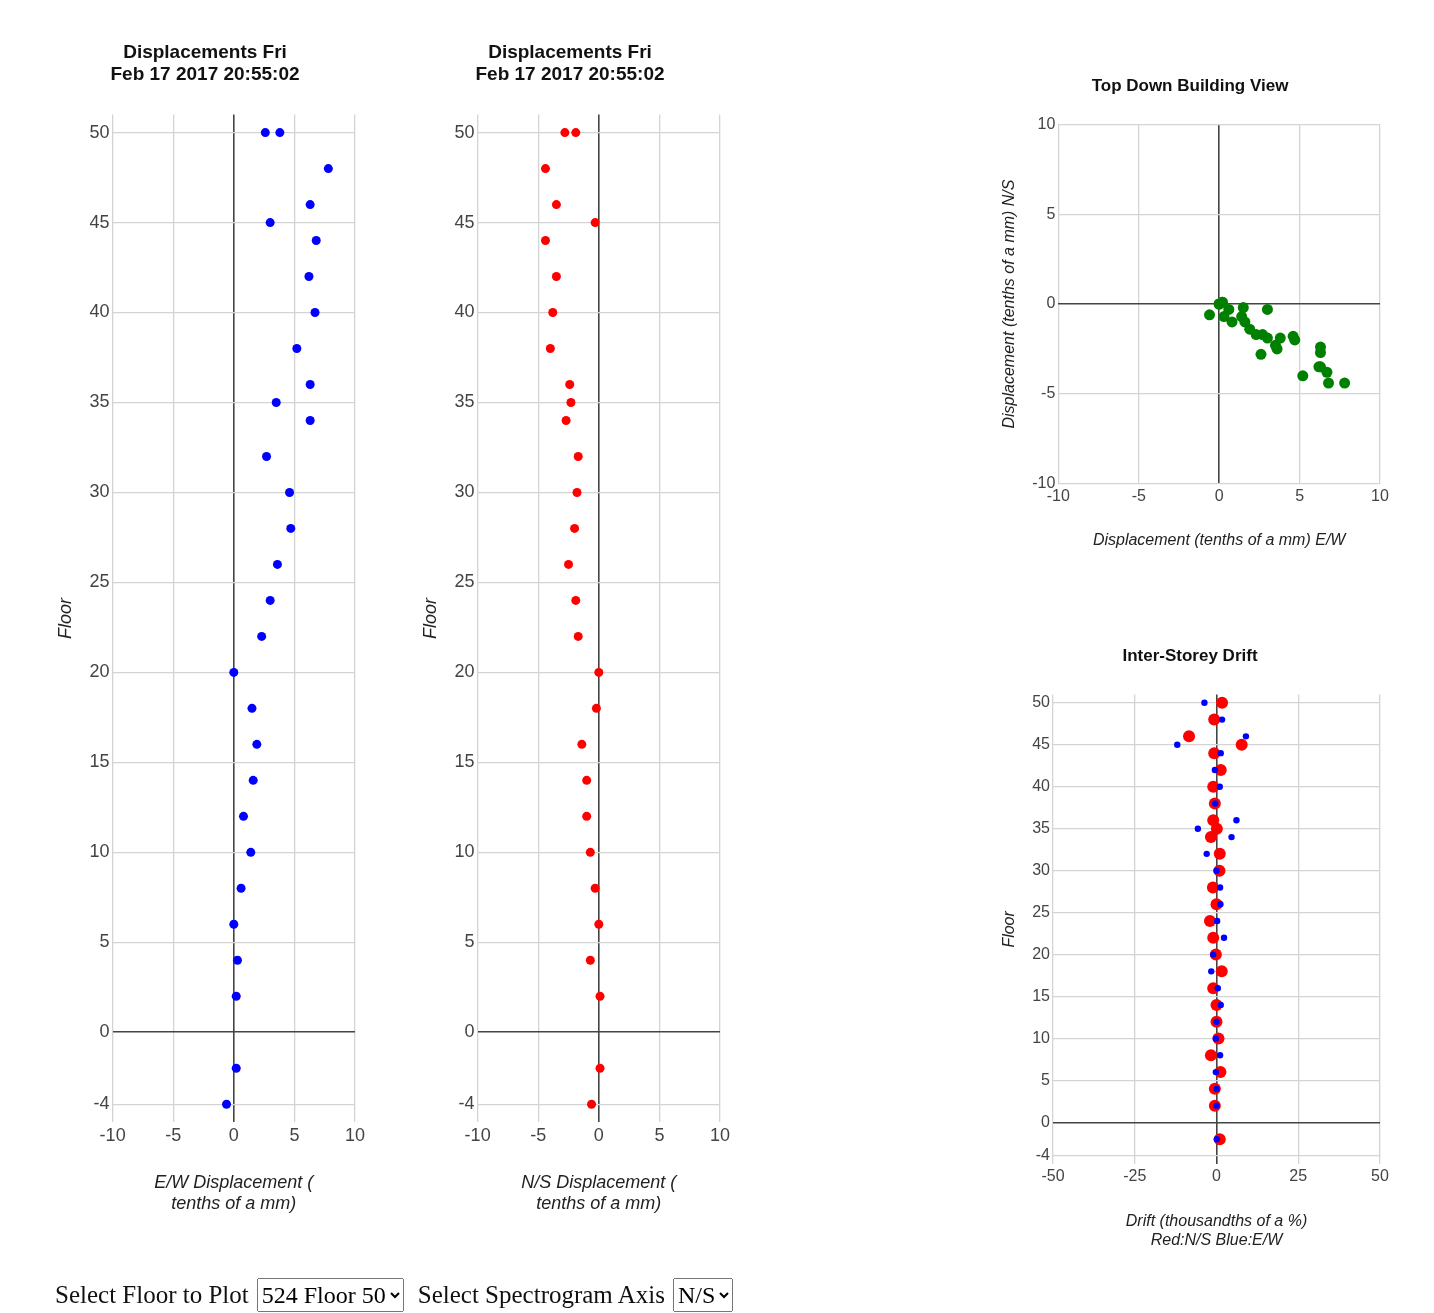 This screenshot has height=1313, width=1434. What do you see at coordinates (1048, 393) in the screenshot?
I see `y-tick-label: -5` at bounding box center [1048, 393].